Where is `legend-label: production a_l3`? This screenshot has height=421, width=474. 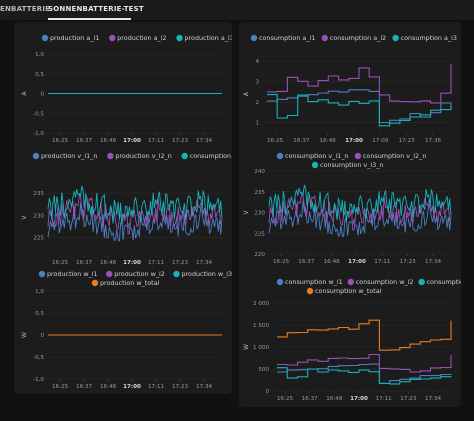
legend-label: production a_l3 is located at coordinates (209, 38).